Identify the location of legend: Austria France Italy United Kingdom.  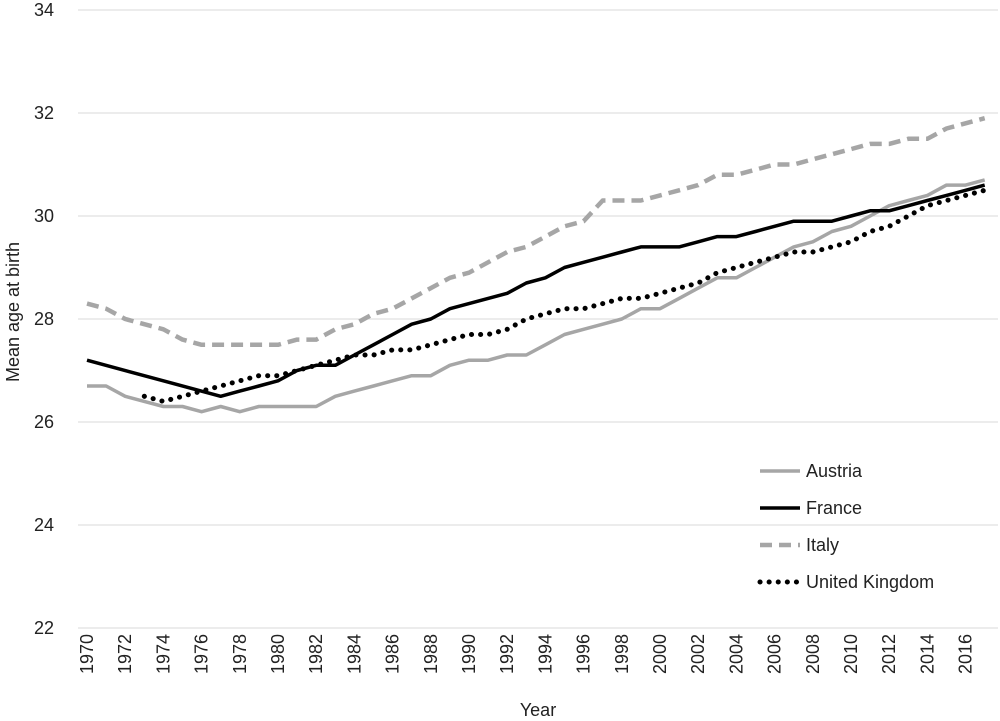
(845, 526).